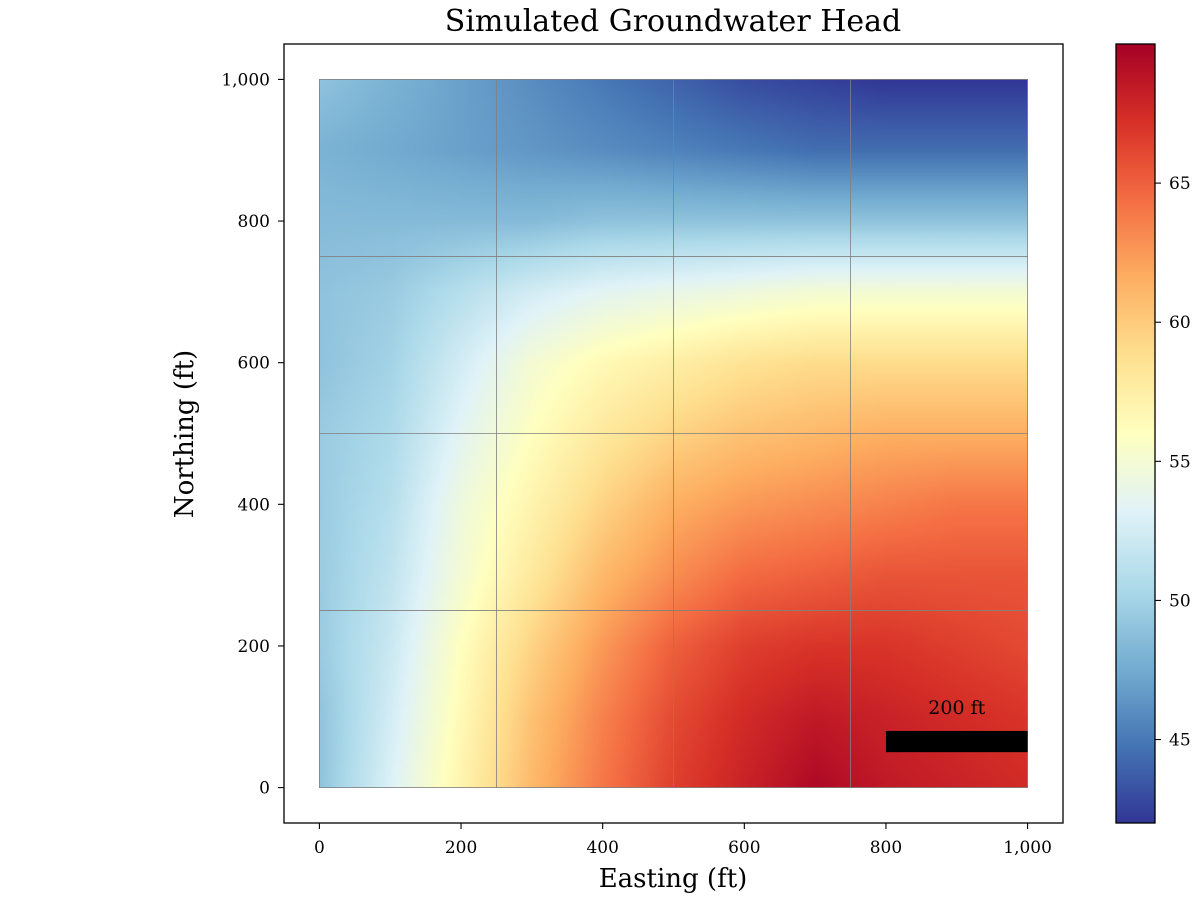 The image size is (1200, 905). Describe the element at coordinates (254, 505) in the screenshot. I see `y-tick-label: 400` at that location.